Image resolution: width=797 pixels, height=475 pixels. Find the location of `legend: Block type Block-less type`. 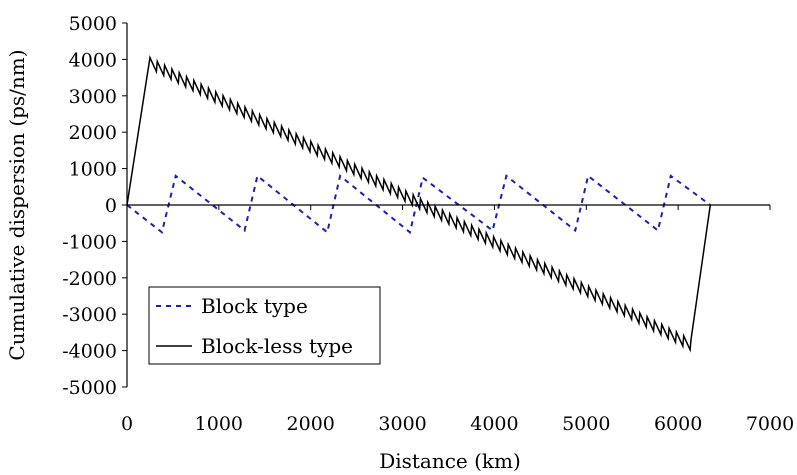

legend: Block type Block-less type is located at coordinates (264, 325).